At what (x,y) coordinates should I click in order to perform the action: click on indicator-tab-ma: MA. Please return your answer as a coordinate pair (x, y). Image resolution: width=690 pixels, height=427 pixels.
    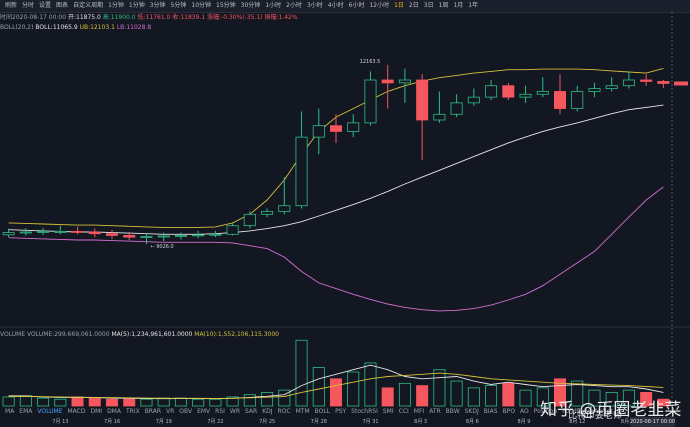
    Looking at the image, I should click on (10, 411).